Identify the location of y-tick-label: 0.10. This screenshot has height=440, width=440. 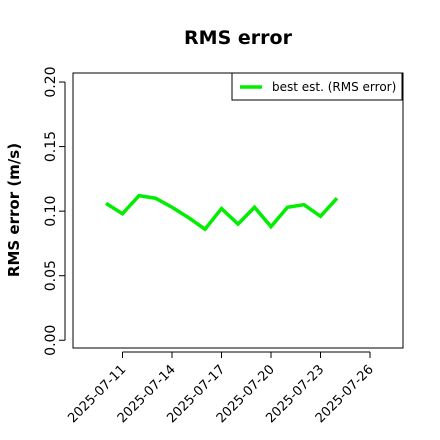
(51, 211).